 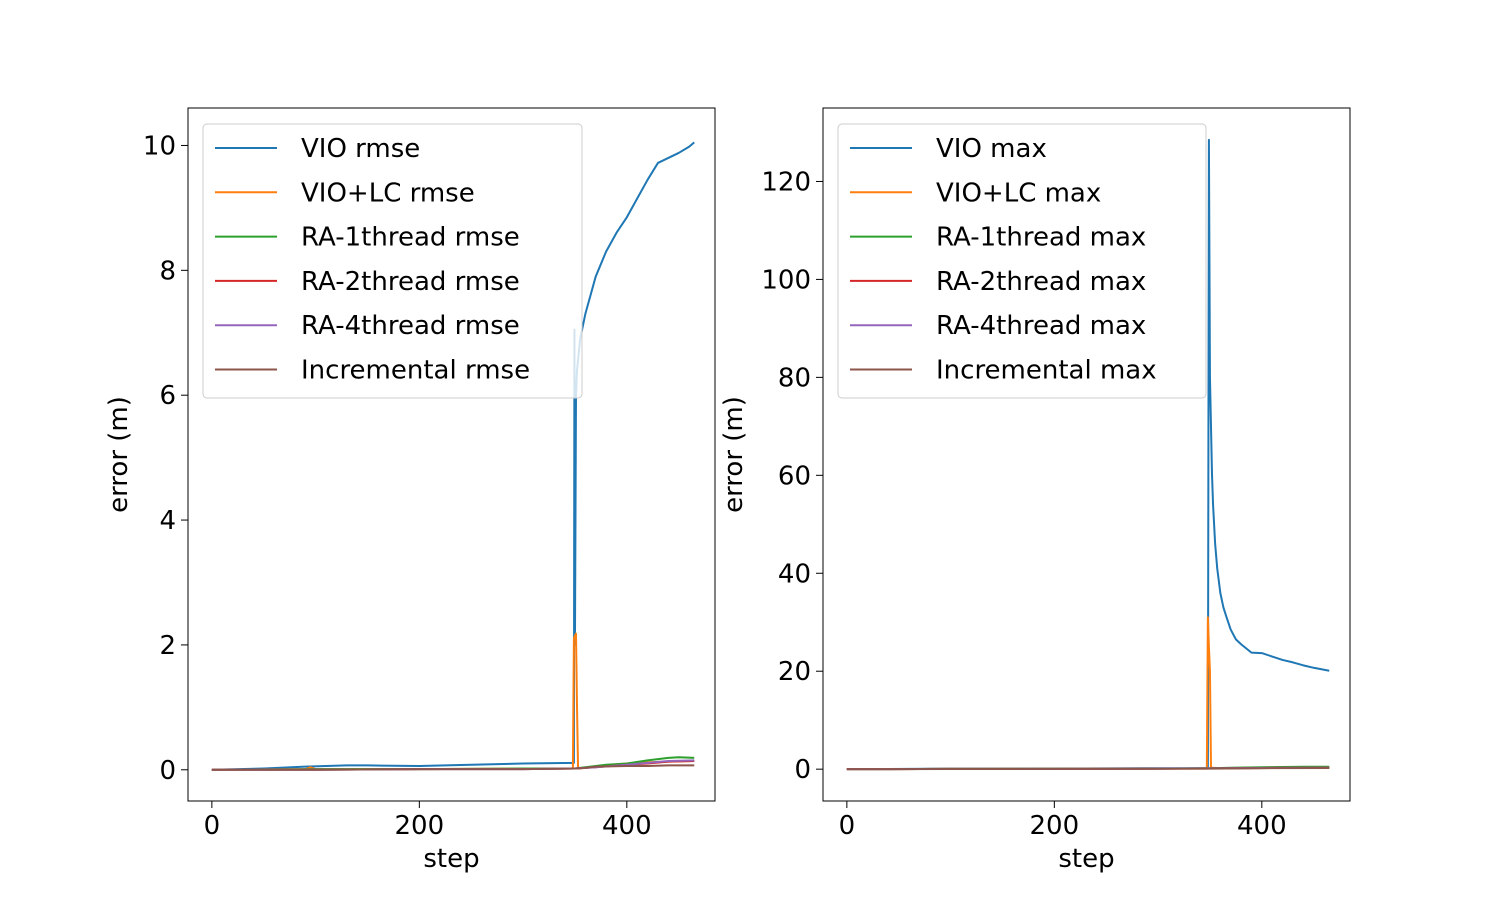 I want to click on y-tick-label: 2, so click(x=167, y=646).